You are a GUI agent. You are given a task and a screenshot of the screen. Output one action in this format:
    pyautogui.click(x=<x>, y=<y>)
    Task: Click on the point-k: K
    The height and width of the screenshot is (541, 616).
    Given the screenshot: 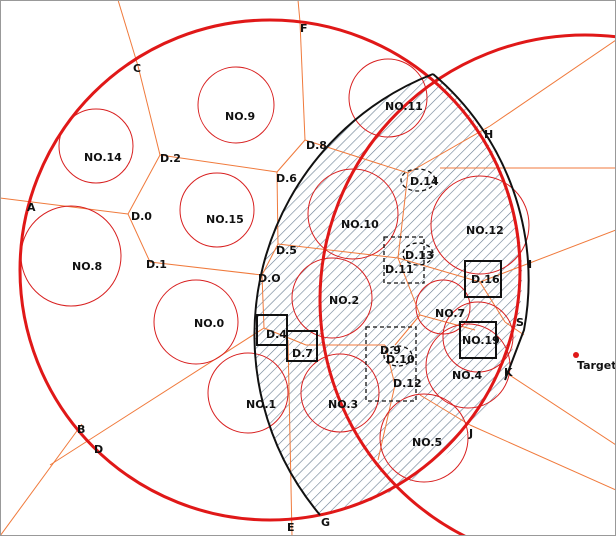 What is the action you would take?
    pyautogui.click(x=508, y=372)
    